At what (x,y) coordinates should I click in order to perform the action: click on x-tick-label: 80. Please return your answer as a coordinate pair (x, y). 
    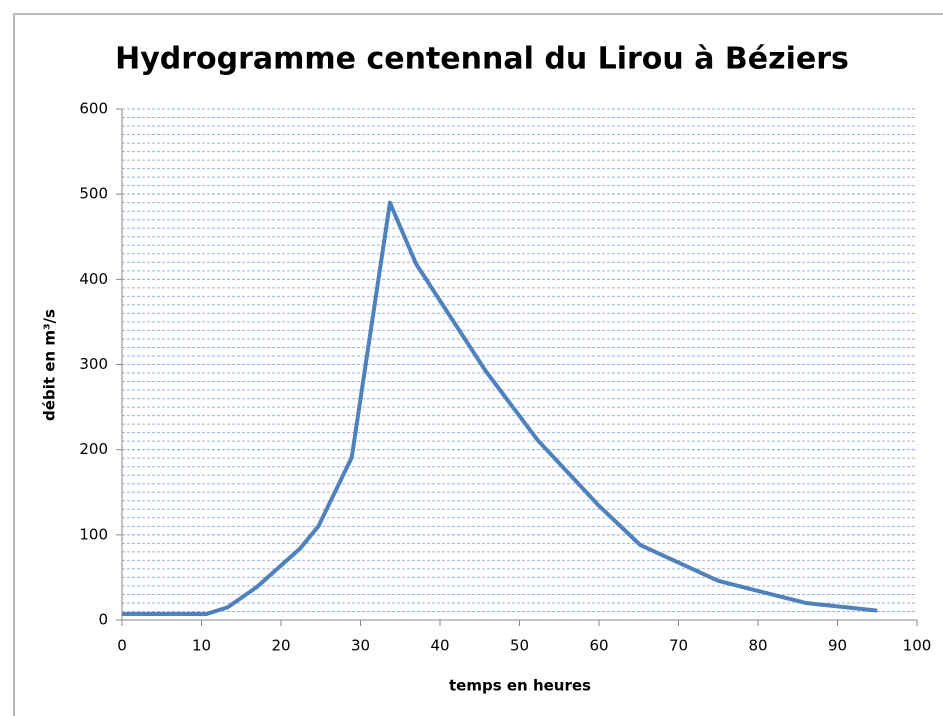
    Looking at the image, I should click on (757, 646).